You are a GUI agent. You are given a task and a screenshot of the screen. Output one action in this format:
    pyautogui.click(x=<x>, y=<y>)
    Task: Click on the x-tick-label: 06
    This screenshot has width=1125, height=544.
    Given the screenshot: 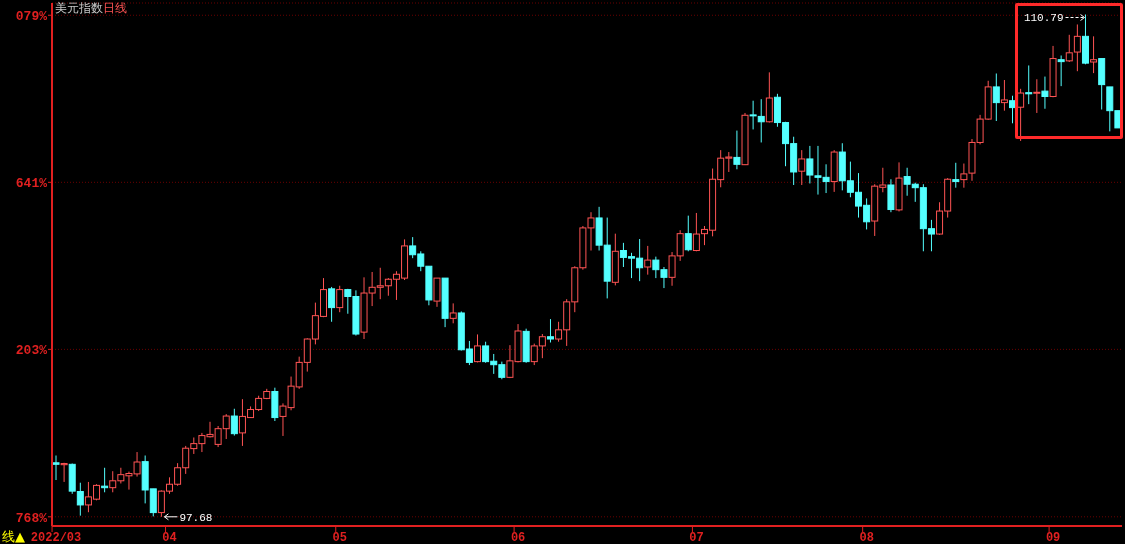 What is the action you would take?
    pyautogui.click(x=518, y=537)
    